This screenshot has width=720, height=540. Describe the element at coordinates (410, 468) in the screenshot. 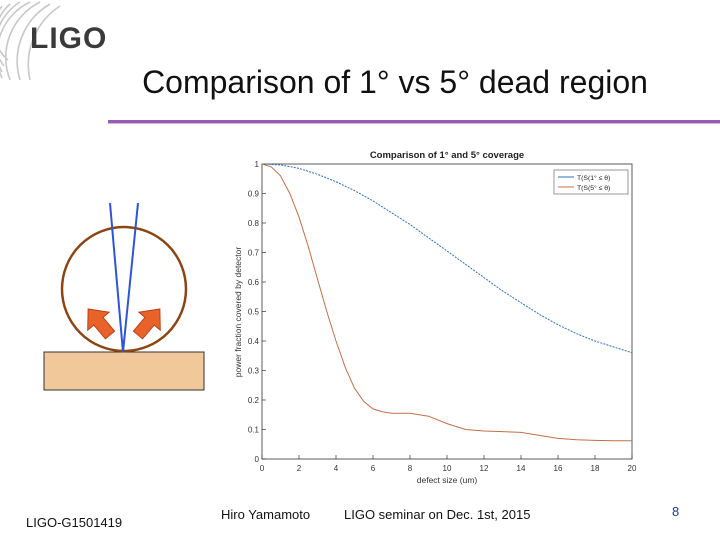

I see `x-tick-label: 8` at that location.